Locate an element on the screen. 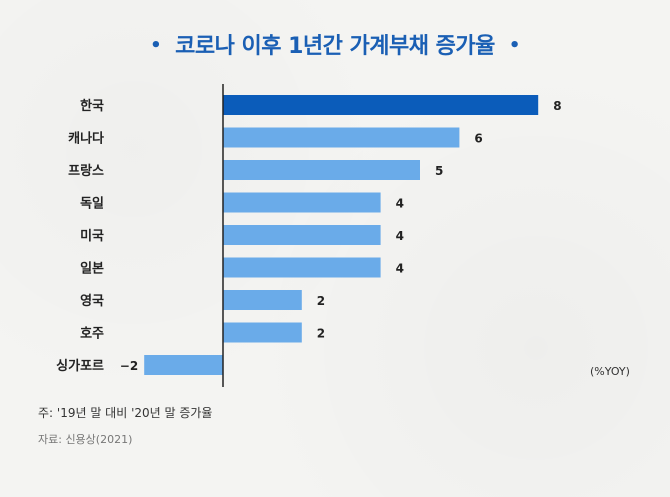 This screenshot has width=670, height=497. category-label-0: 한국 is located at coordinates (92, 106).